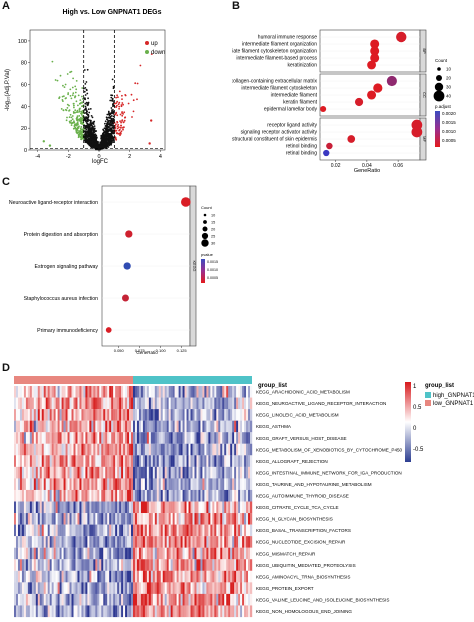 This screenshot has height=622, width=474. Describe the element at coordinates (292, 461) in the screenshot. I see `heatmap-row-label: KEGG_ALLOGRAFT_REJECTION` at that location.